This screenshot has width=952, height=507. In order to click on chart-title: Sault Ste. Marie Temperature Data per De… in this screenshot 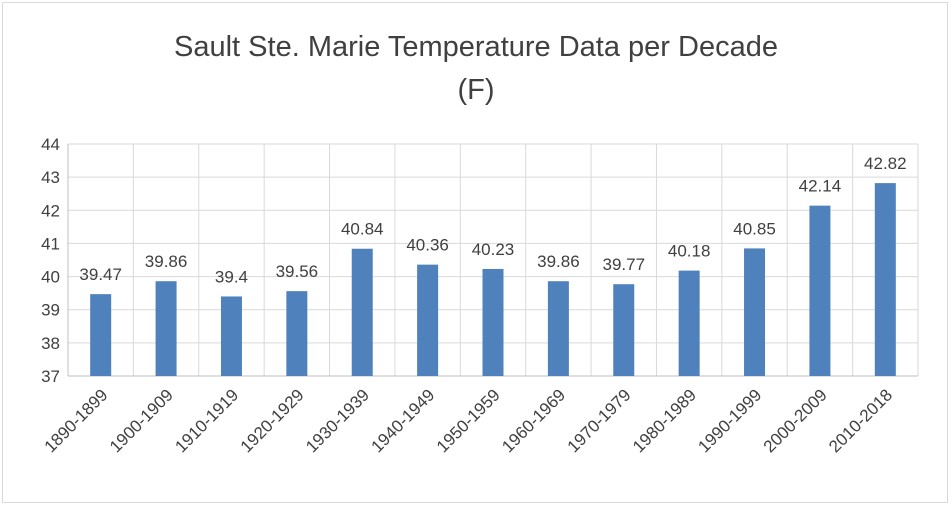, I will do `click(476, 47)`.